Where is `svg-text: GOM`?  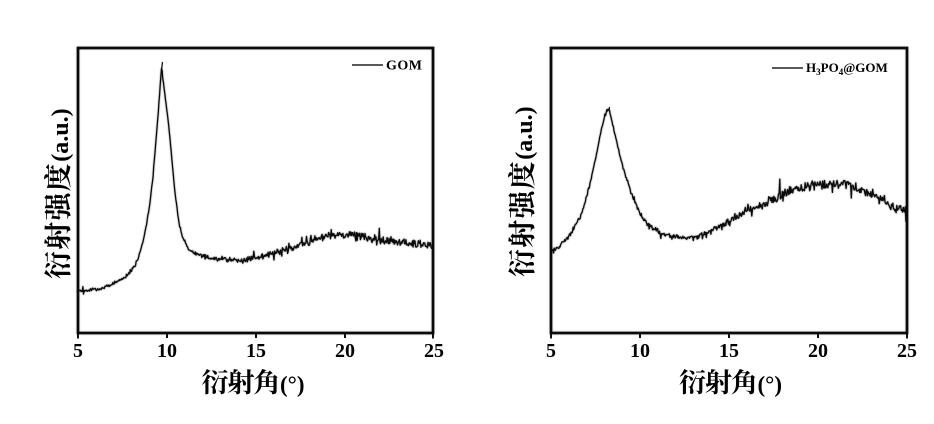
svg-text: GOM is located at coordinates (404, 66).